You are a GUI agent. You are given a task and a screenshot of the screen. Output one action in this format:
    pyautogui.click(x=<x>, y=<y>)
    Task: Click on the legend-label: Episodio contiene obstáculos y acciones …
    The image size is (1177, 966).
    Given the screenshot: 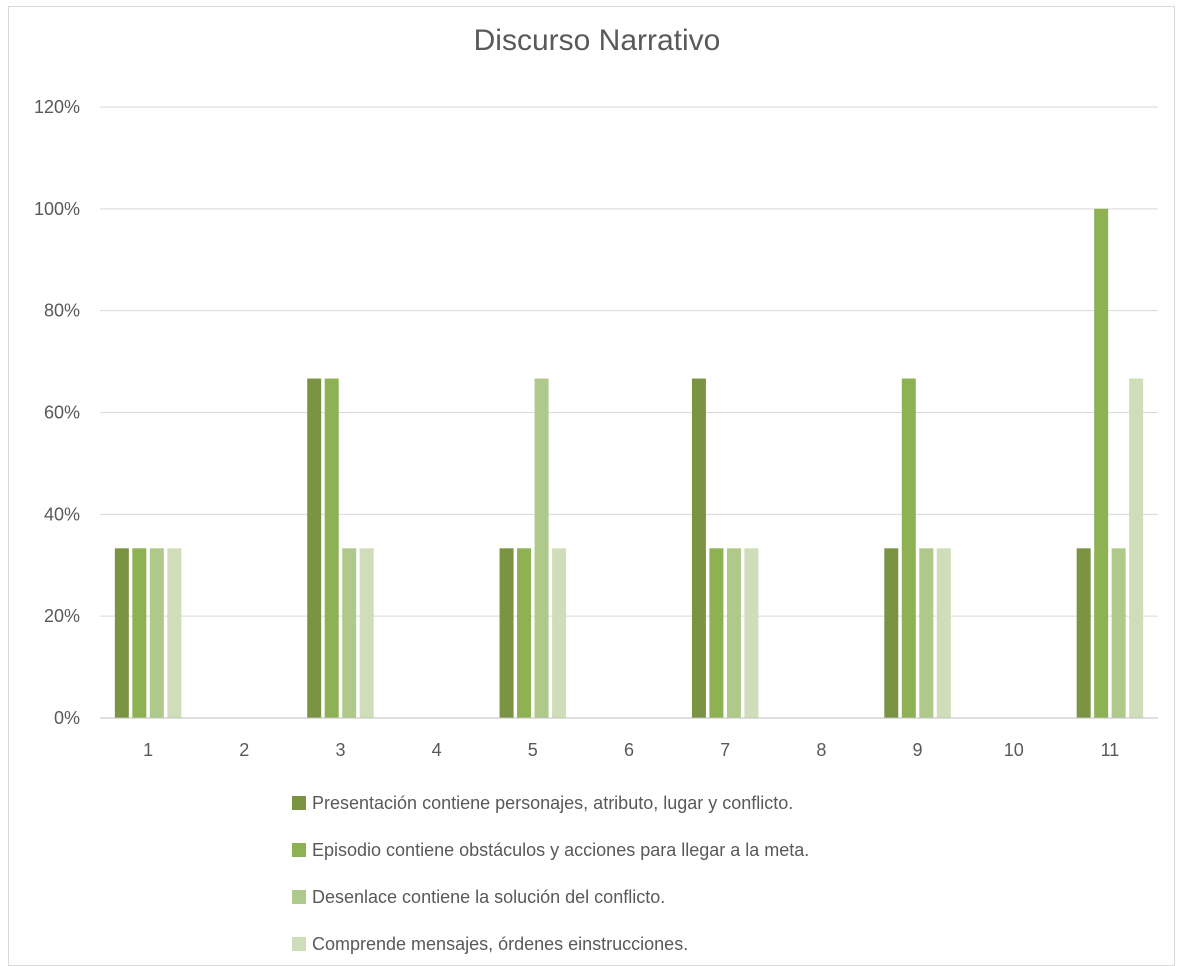 What is the action you would take?
    pyautogui.click(x=560, y=850)
    